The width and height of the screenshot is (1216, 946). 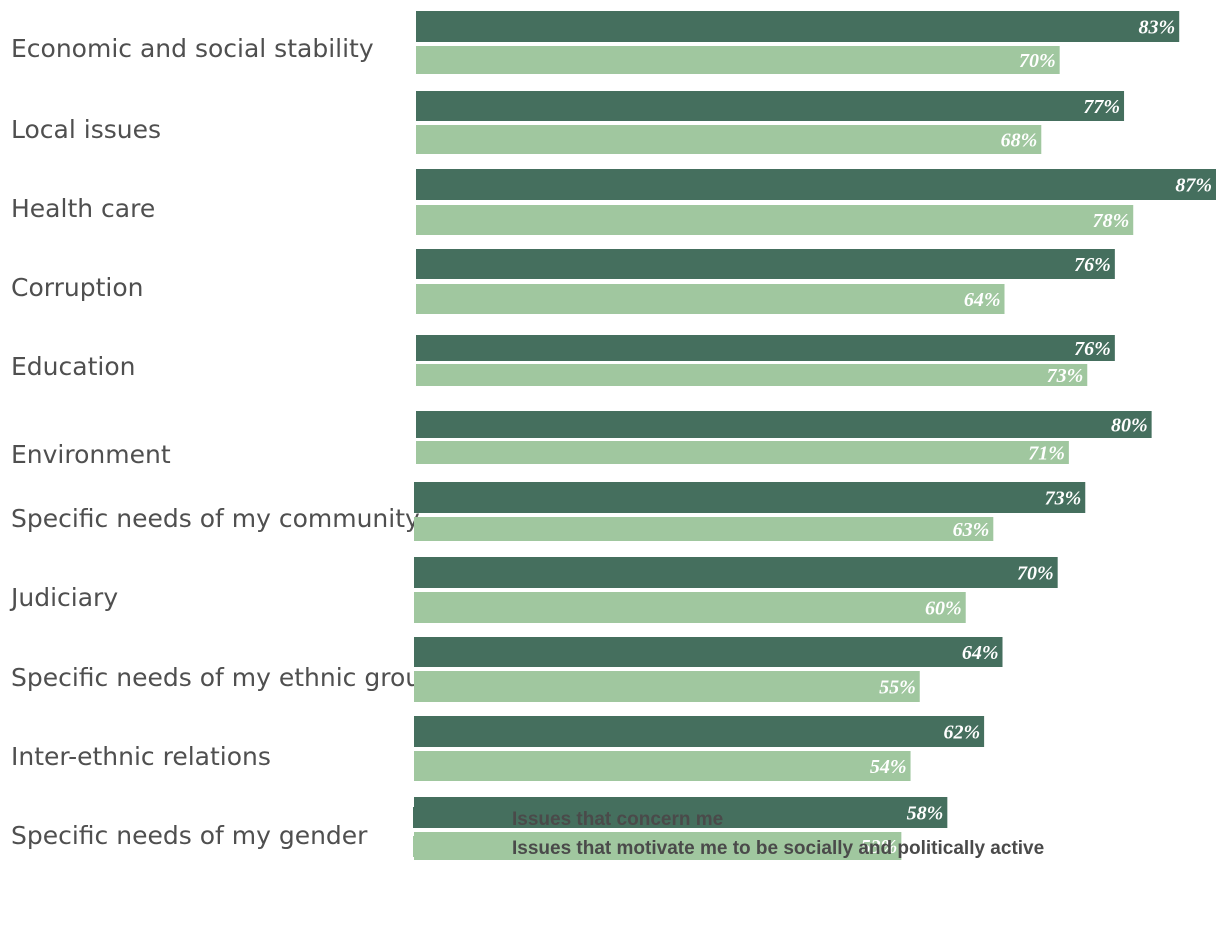 What do you see at coordinates (224, 677) in the screenshot?
I see `category-label: Specific needs of my ethnic group` at bounding box center [224, 677].